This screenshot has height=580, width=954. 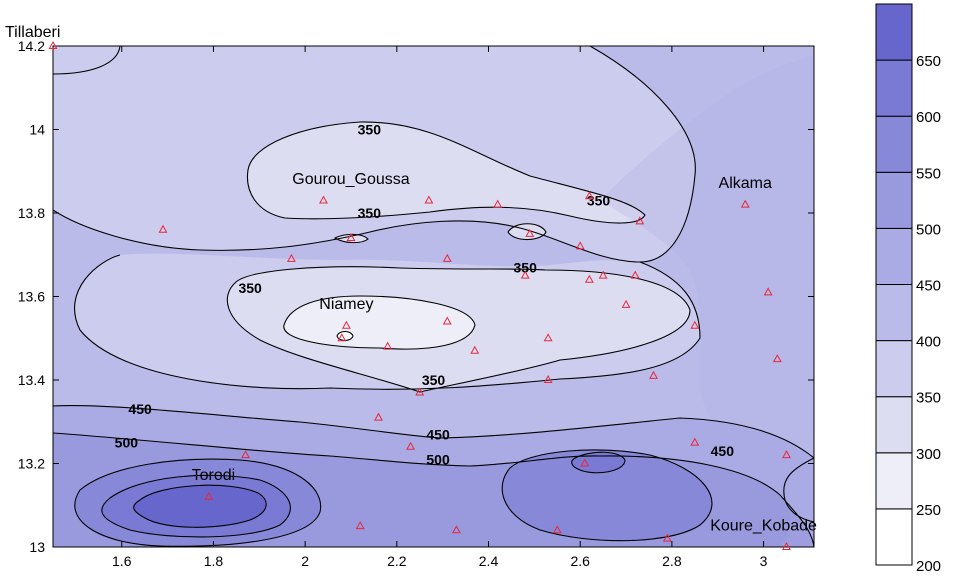 What do you see at coordinates (928, 229) in the screenshot?
I see `colorbar-level-label: 500` at bounding box center [928, 229].